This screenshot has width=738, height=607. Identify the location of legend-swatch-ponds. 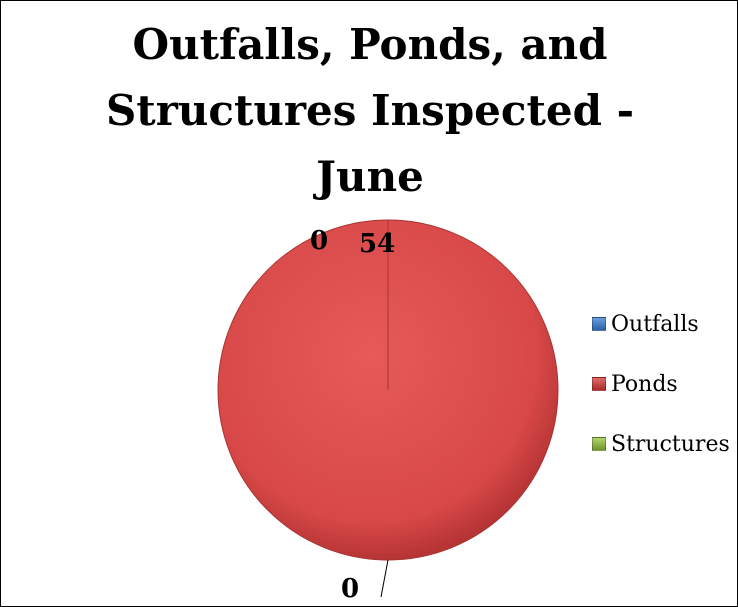
(599, 384).